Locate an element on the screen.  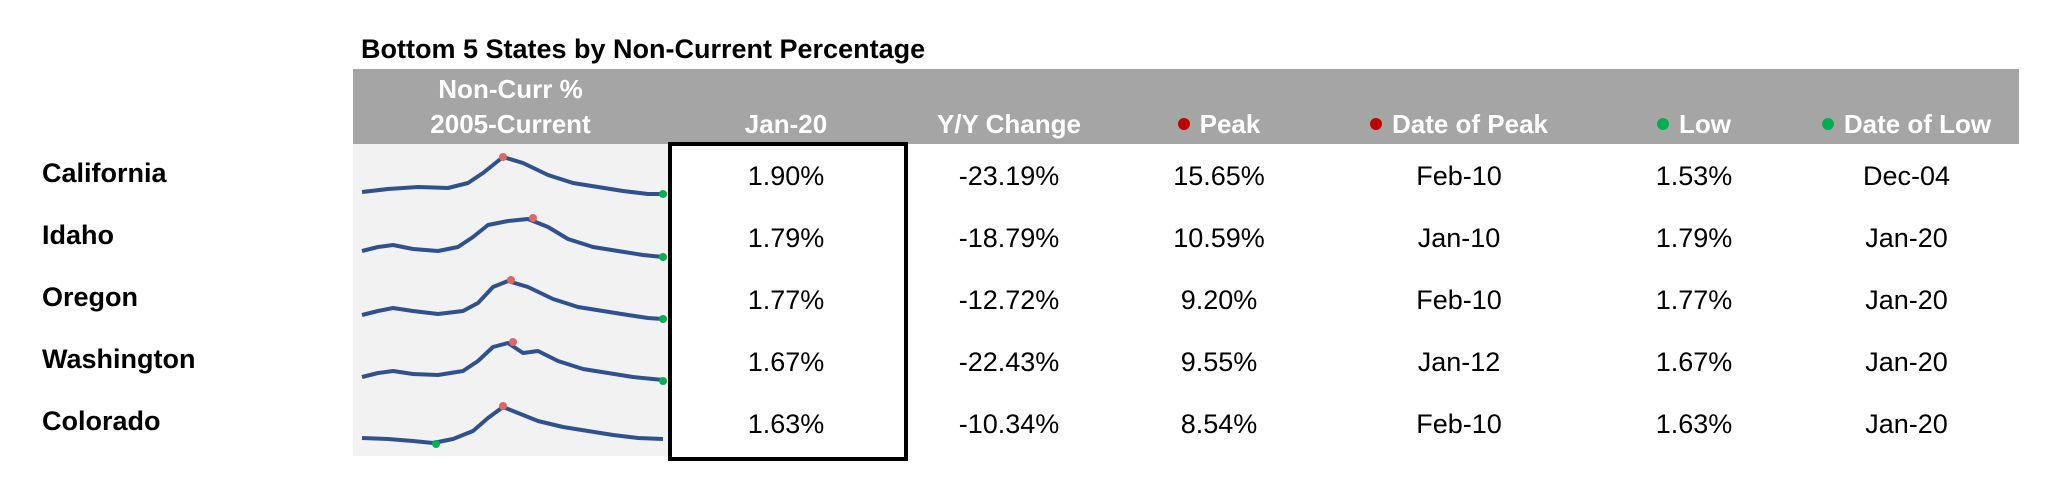
header-bar is located at coordinates (1186, 106).